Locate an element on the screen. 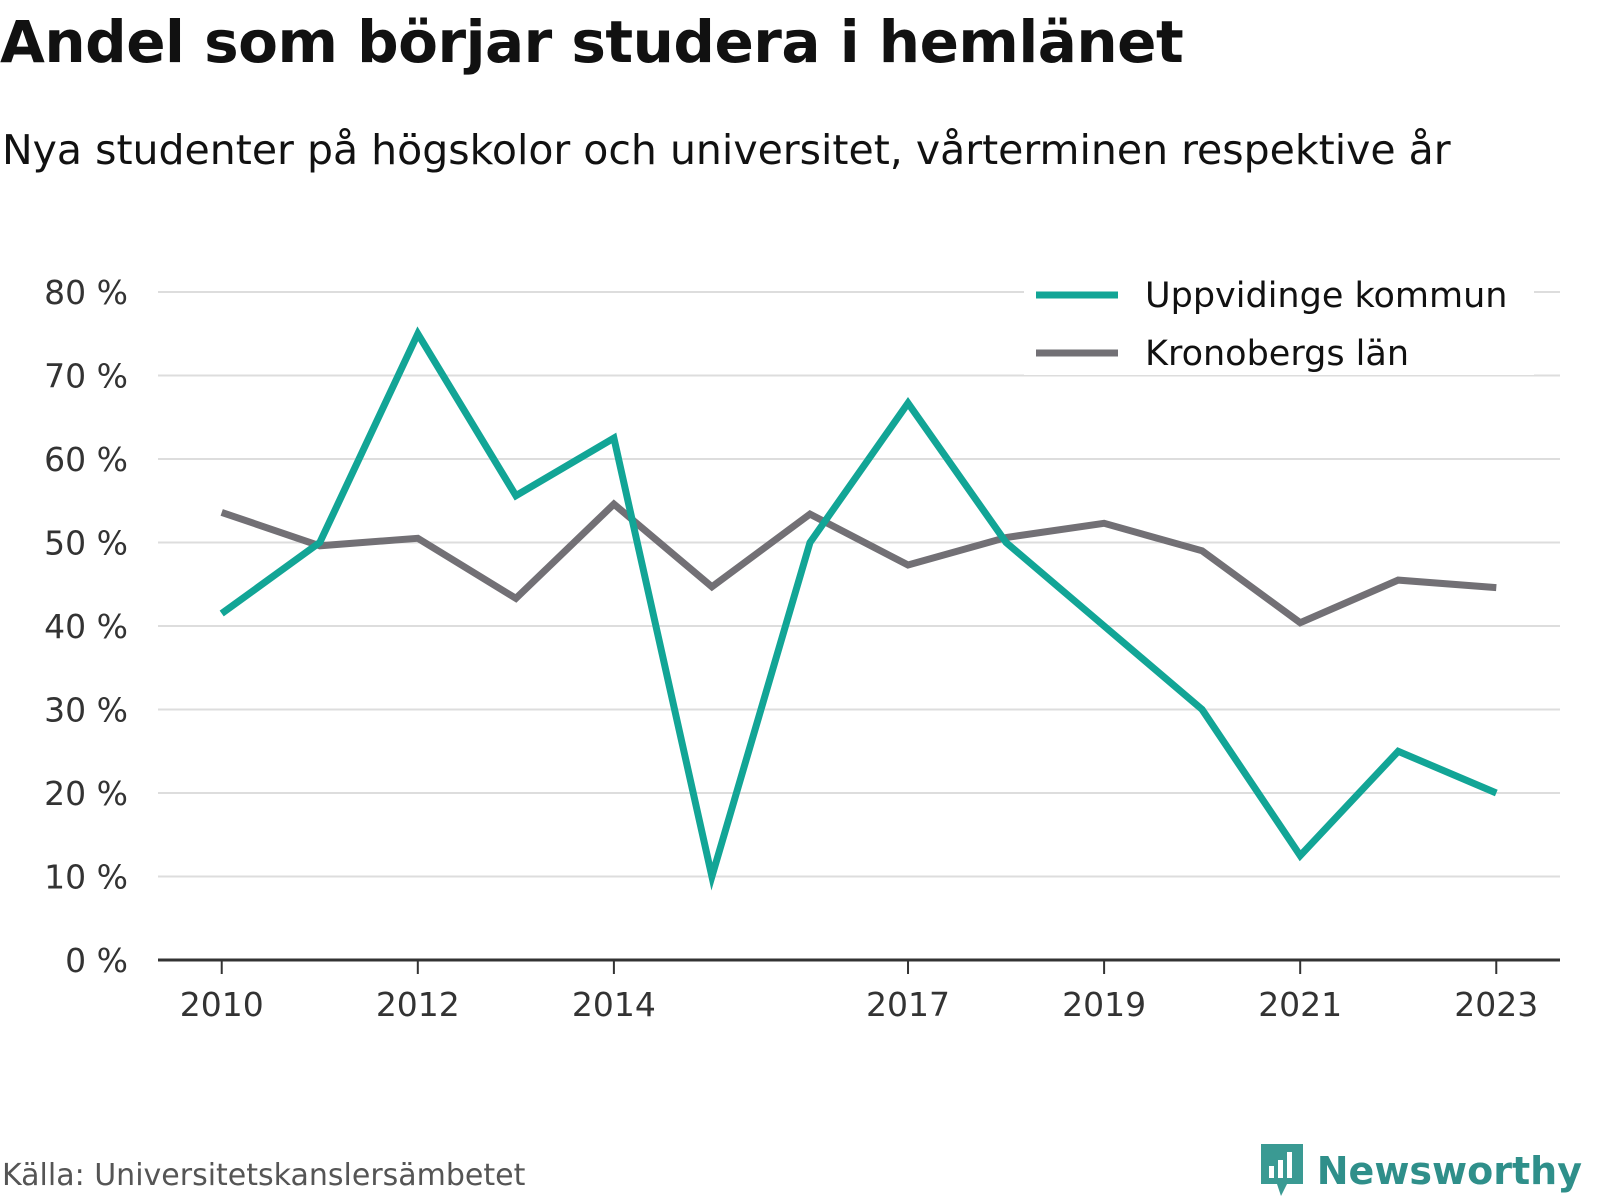  x-tick-label: 2021 is located at coordinates (1300, 1004).